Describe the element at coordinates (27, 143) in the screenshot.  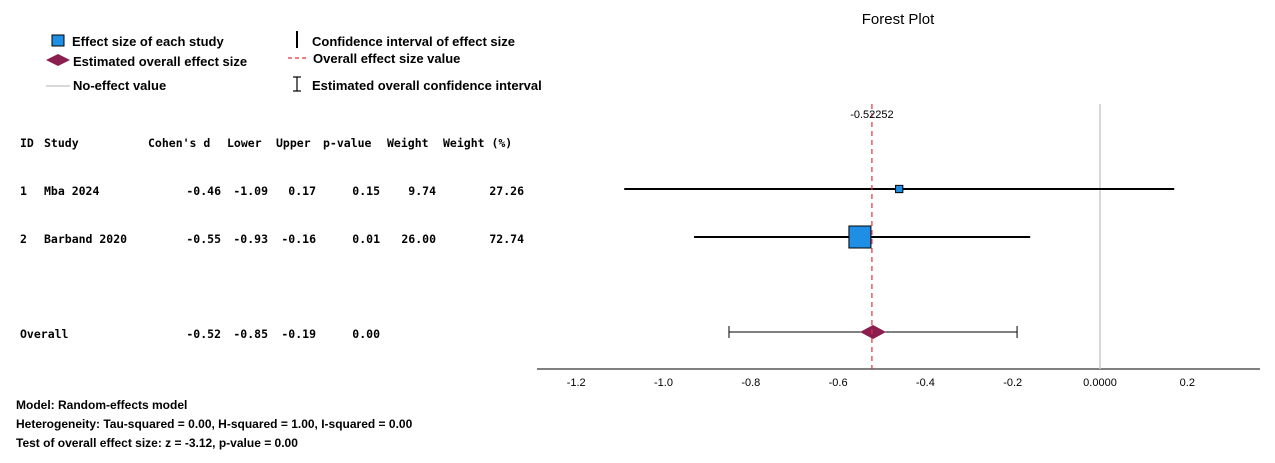
I see `header-id: ID` at that location.